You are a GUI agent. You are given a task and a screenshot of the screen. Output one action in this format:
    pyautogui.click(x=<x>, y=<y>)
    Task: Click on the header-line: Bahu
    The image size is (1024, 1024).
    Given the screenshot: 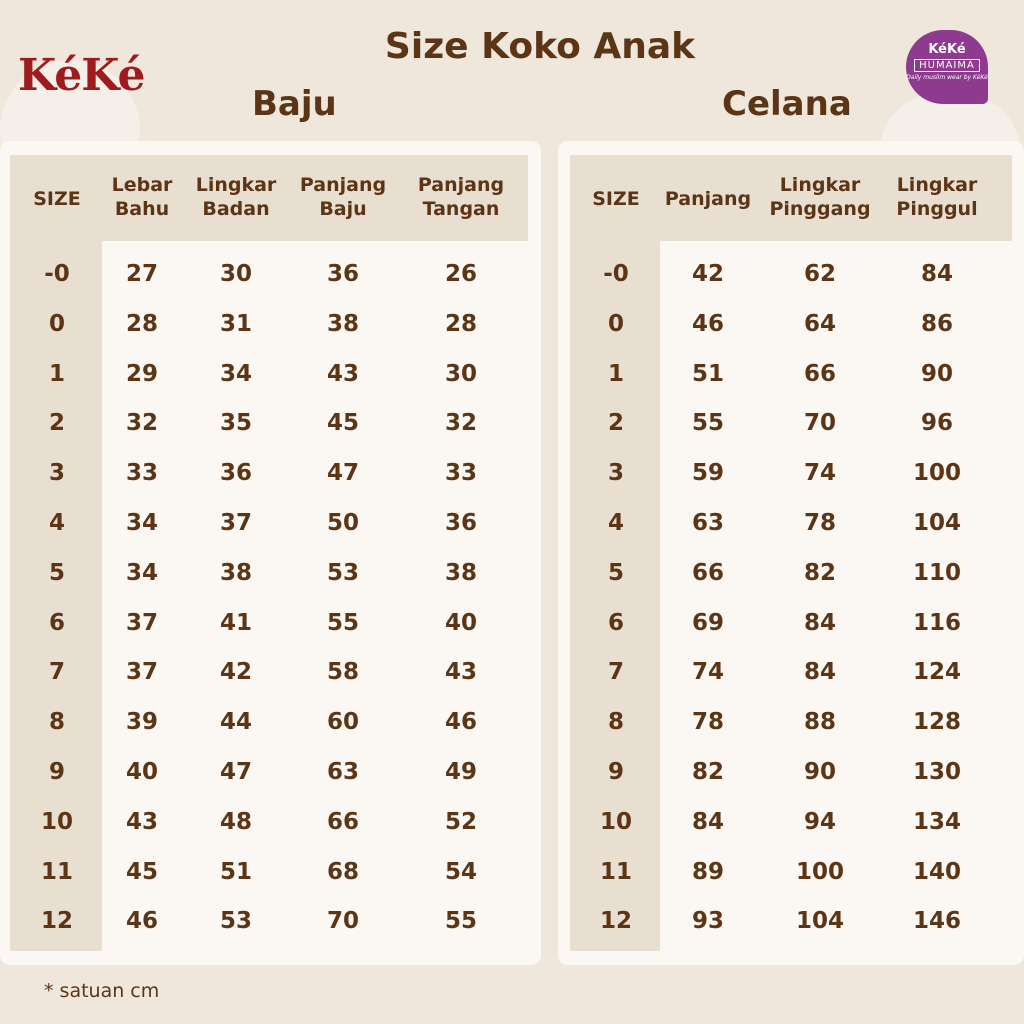 What is the action you would take?
    pyautogui.click(x=142, y=209)
    